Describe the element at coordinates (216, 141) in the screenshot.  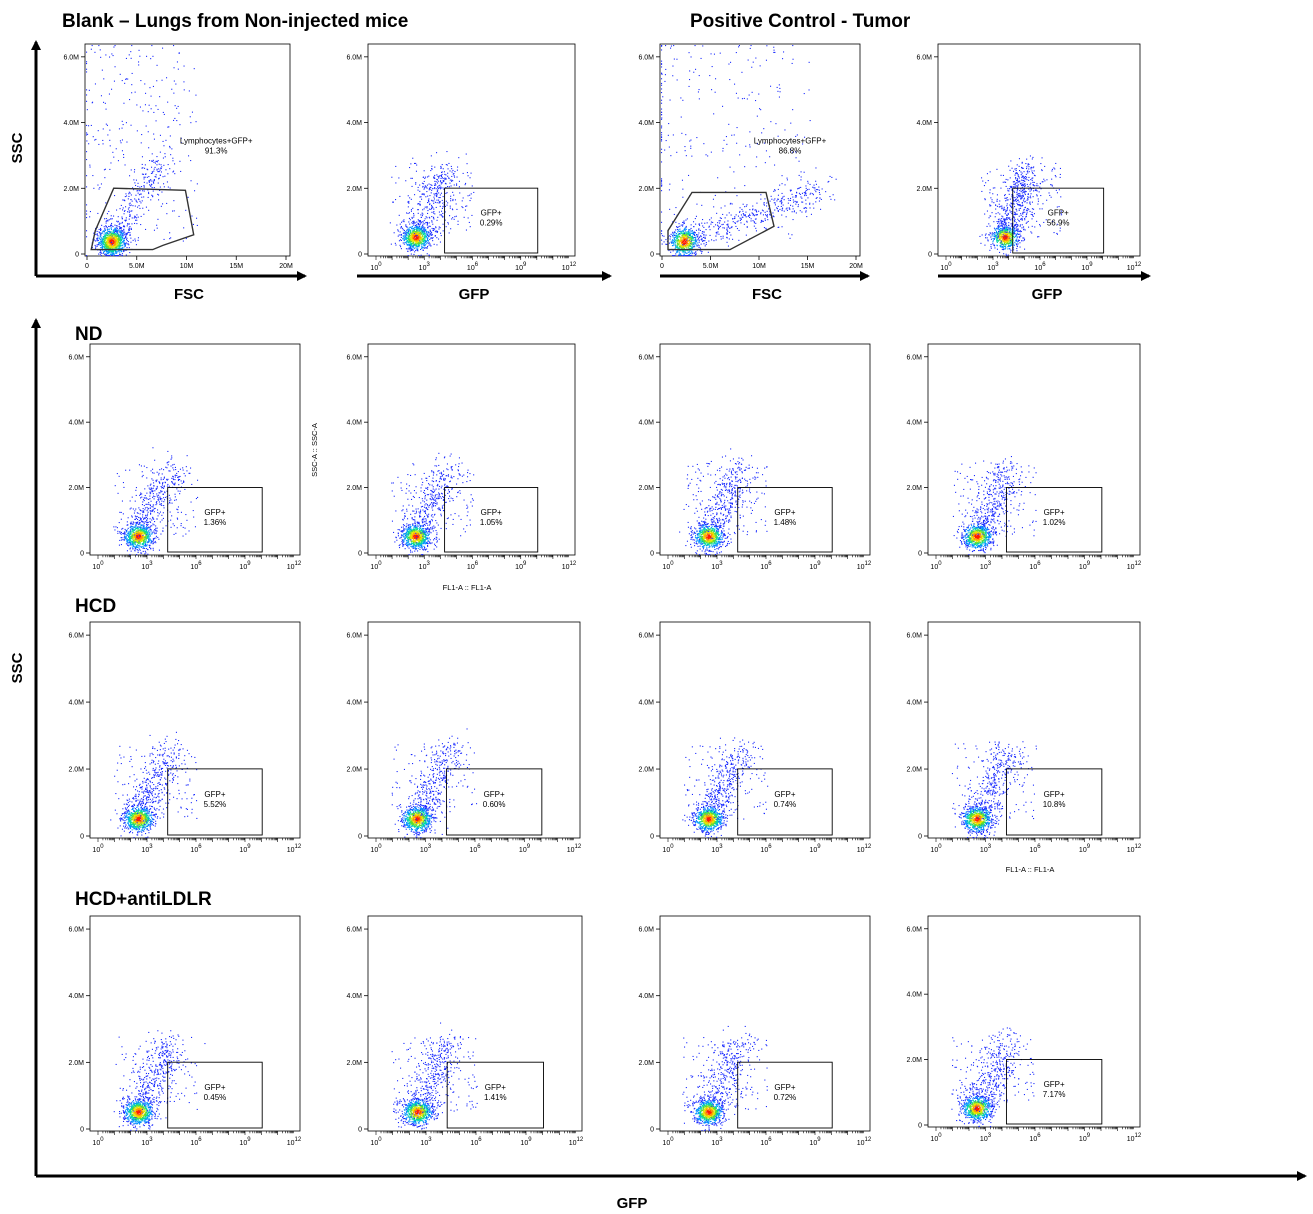
I see `panel-1-gate-name: Lymphocytes+GFP+` at that location.